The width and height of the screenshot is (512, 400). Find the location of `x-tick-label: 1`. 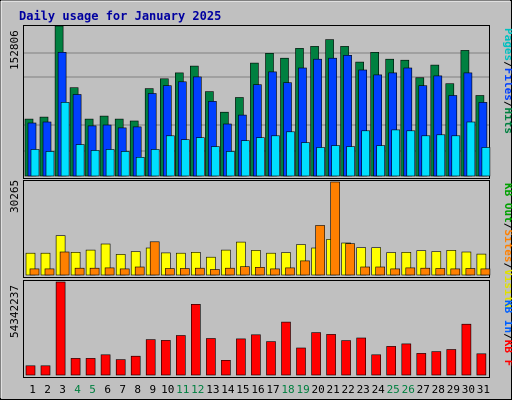

x-tick-label: 1 is located at coordinates (32, 389).